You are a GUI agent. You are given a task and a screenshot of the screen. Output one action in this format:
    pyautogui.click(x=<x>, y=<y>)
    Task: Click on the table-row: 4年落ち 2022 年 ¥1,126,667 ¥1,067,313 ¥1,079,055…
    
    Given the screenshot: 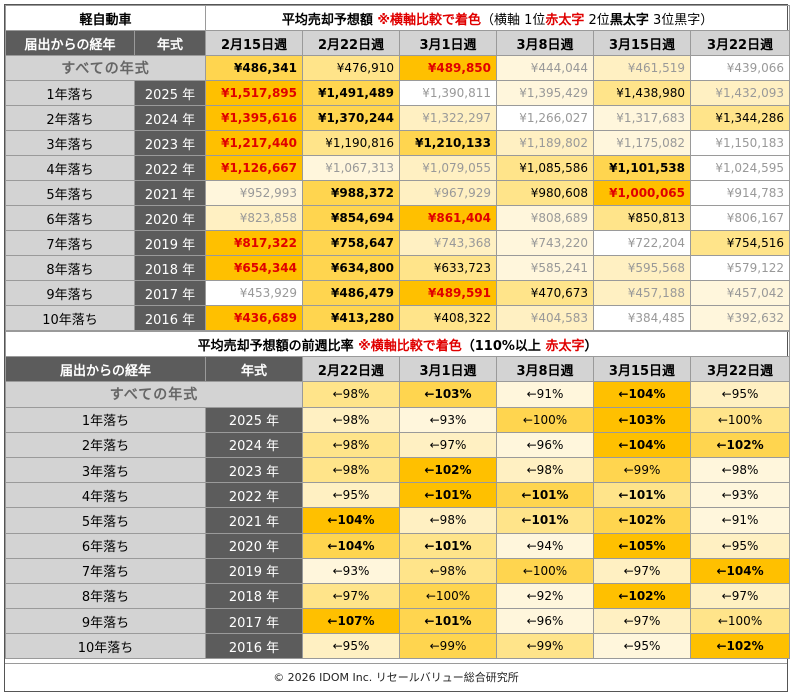 What is the action you would take?
    pyautogui.click(x=398, y=168)
    